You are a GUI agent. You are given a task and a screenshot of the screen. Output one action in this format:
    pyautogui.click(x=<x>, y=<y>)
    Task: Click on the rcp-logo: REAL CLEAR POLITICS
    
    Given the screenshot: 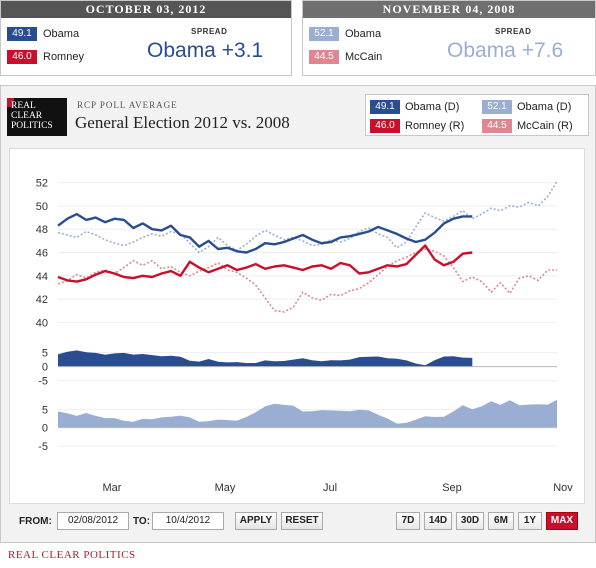 What is the action you would take?
    pyautogui.click(x=37, y=117)
    